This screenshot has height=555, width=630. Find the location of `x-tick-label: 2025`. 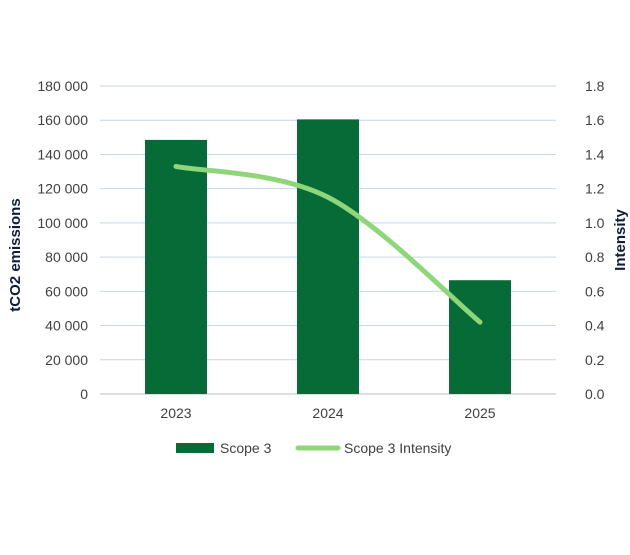

x-tick-label: 2025 is located at coordinates (479, 413).